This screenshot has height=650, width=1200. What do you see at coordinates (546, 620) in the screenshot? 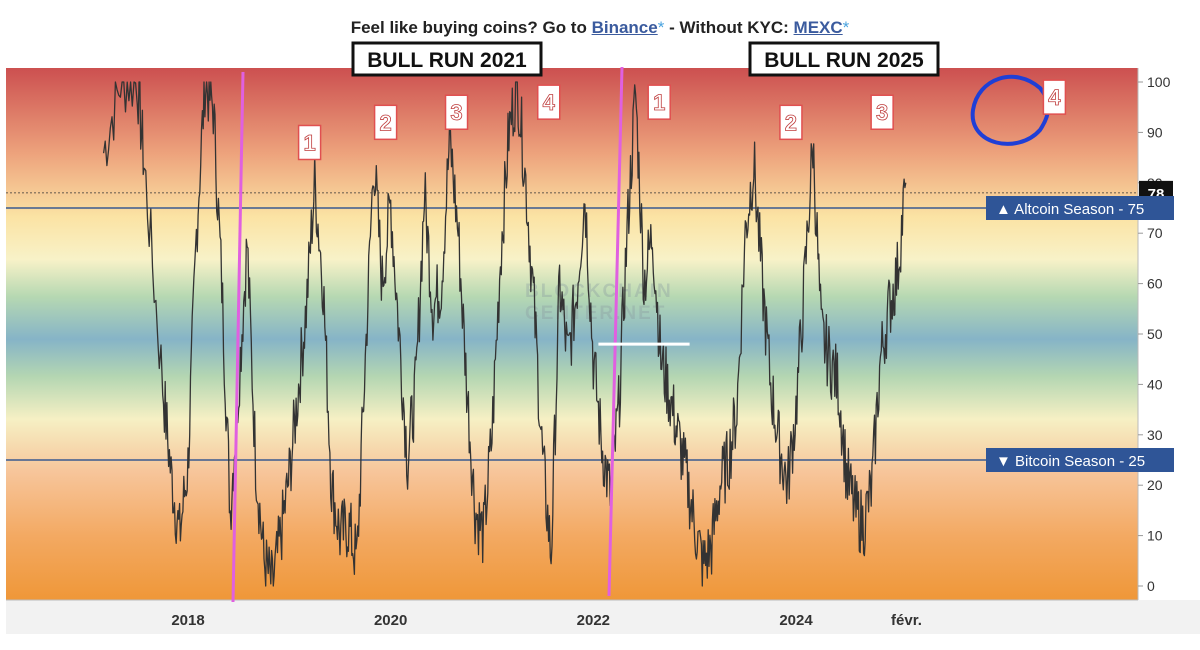
I see `x-axis-ticks: 2018 2020 2022 2024 févr.` at bounding box center [546, 620].